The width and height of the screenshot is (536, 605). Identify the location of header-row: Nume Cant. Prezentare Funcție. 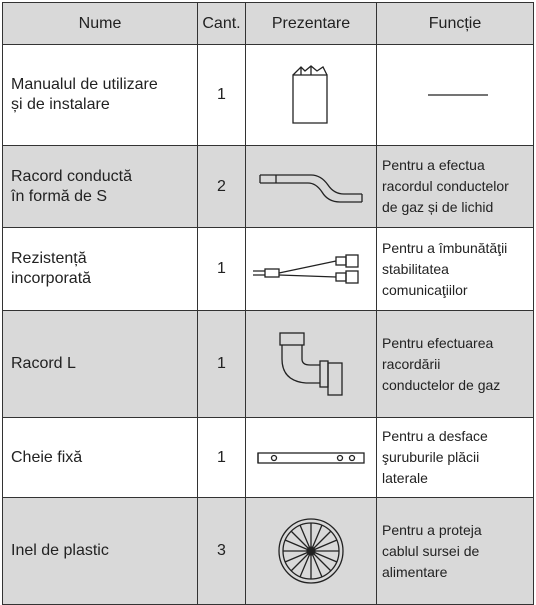
(268, 23).